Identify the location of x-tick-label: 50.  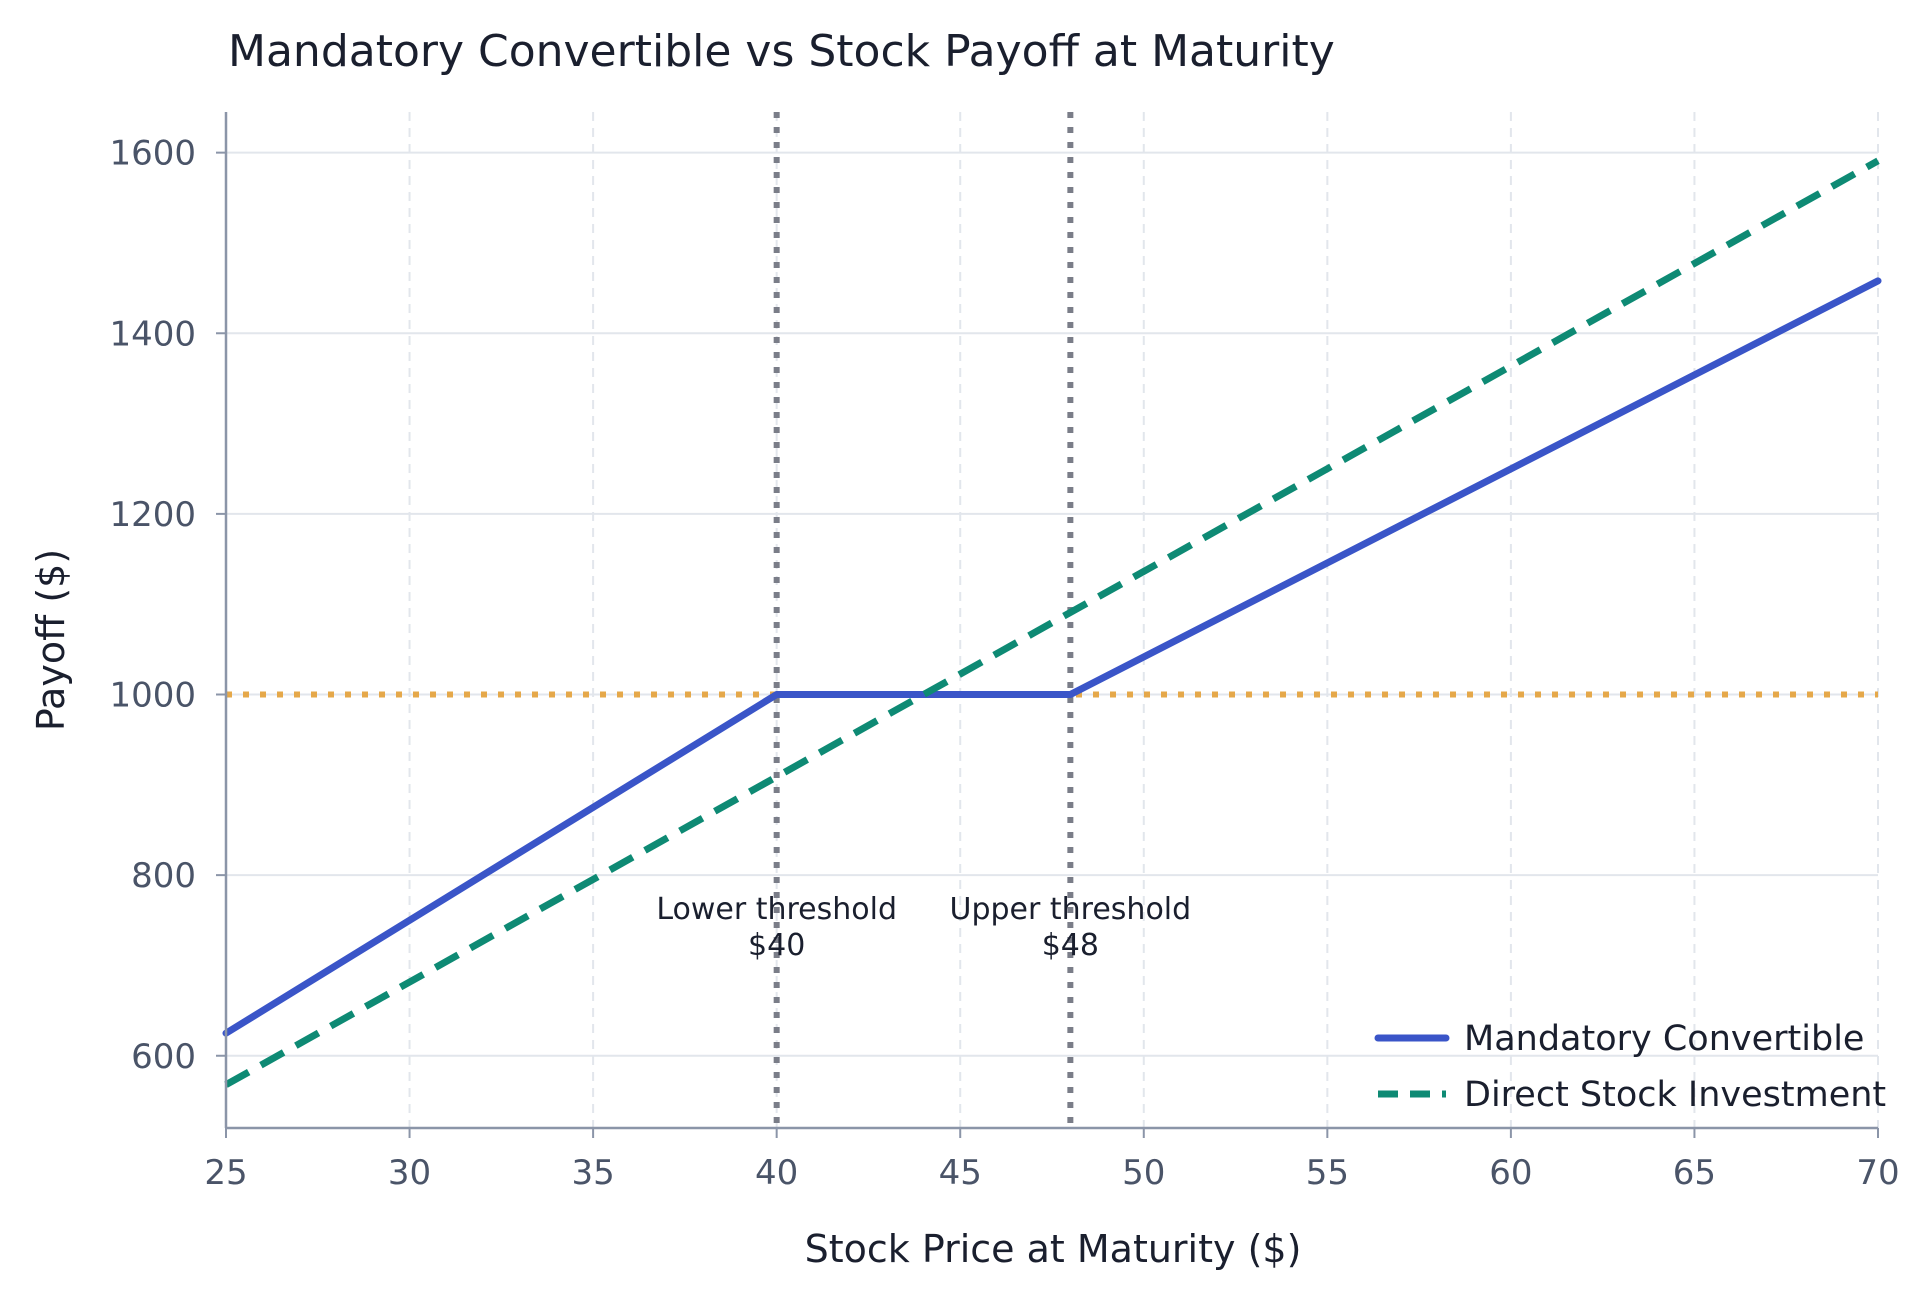
(1143, 1173).